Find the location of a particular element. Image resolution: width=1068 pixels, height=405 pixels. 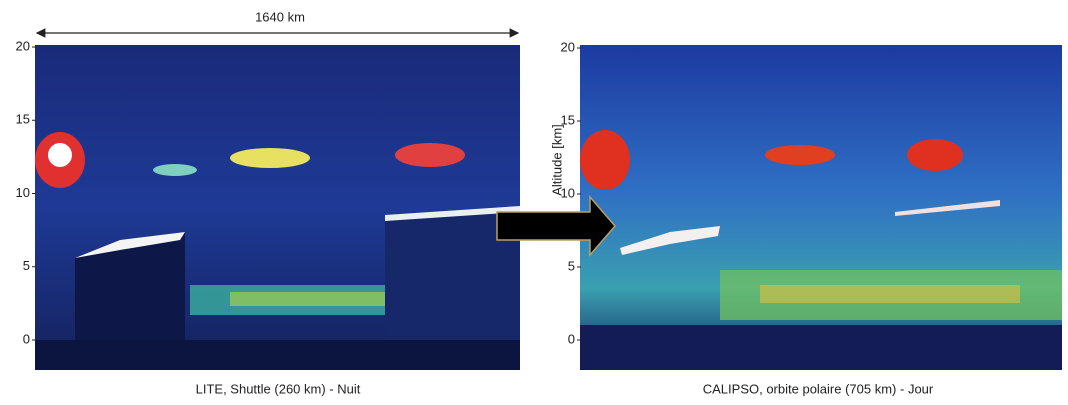

y-axis-label: Altitude [km] is located at coordinates (556, 160).